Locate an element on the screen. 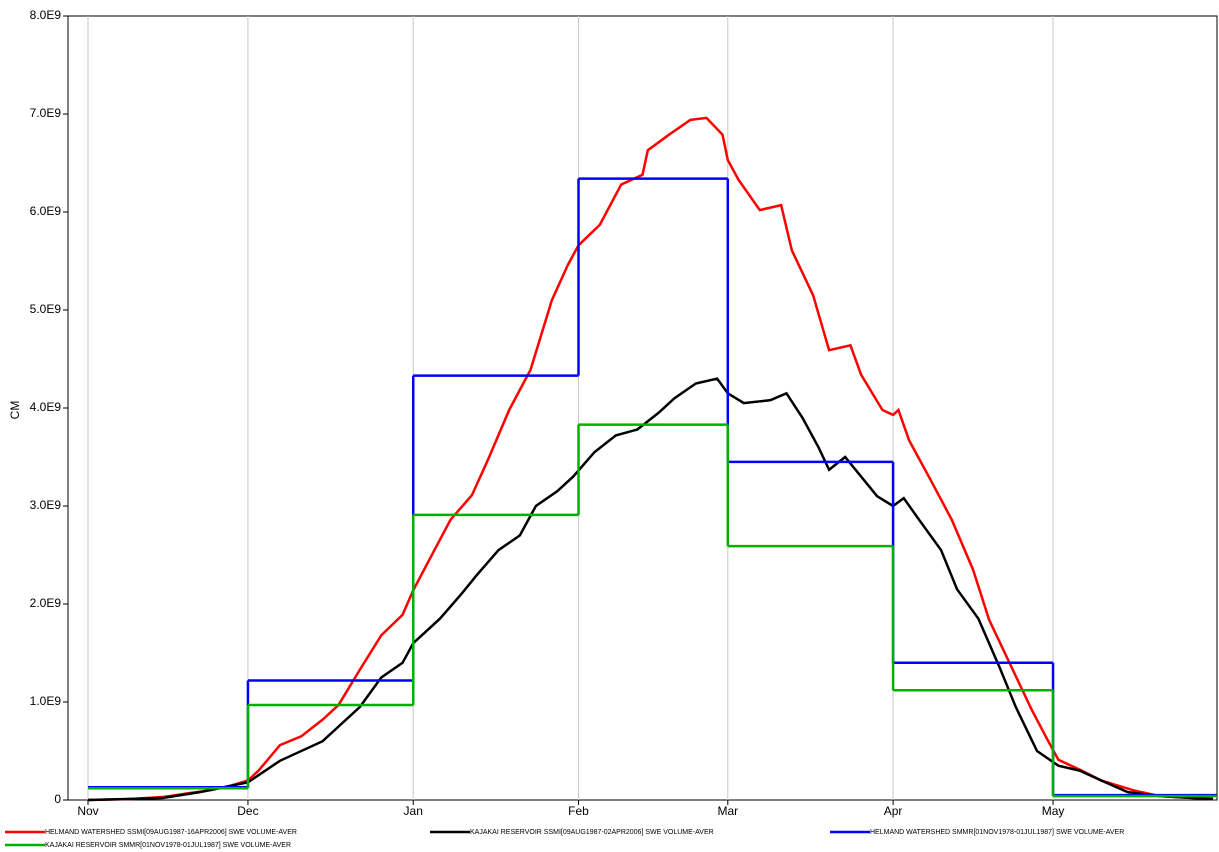 This screenshot has height=852, width=1219. y-tick-label: 0 is located at coordinates (57, 799).